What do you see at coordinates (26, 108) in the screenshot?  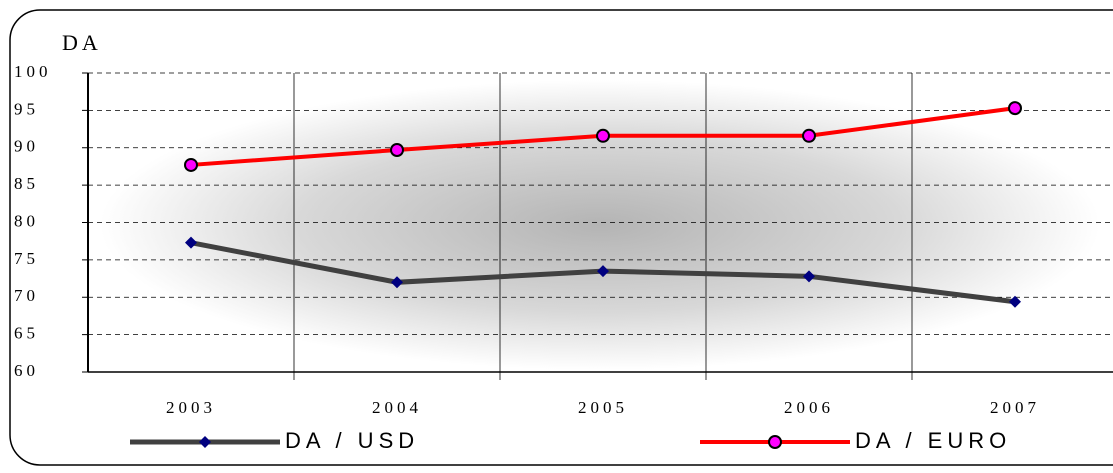 I see `y-tick-label: 95` at bounding box center [26, 108].